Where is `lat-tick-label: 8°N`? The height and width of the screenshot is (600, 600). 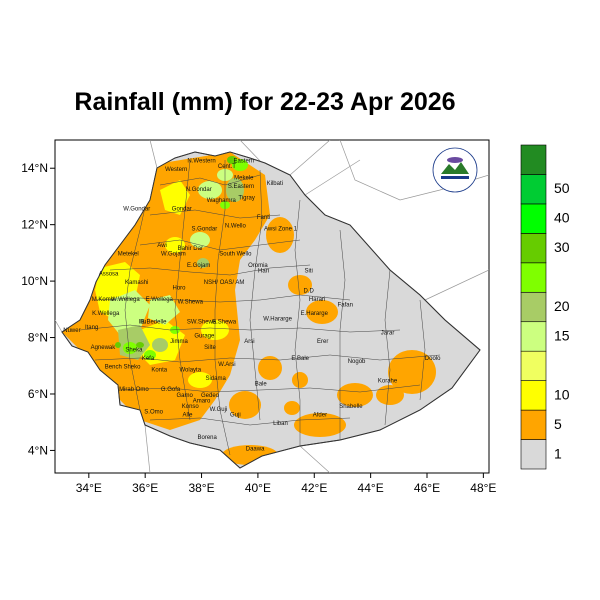 lat-tick-label: 8°N is located at coordinates (38, 338).